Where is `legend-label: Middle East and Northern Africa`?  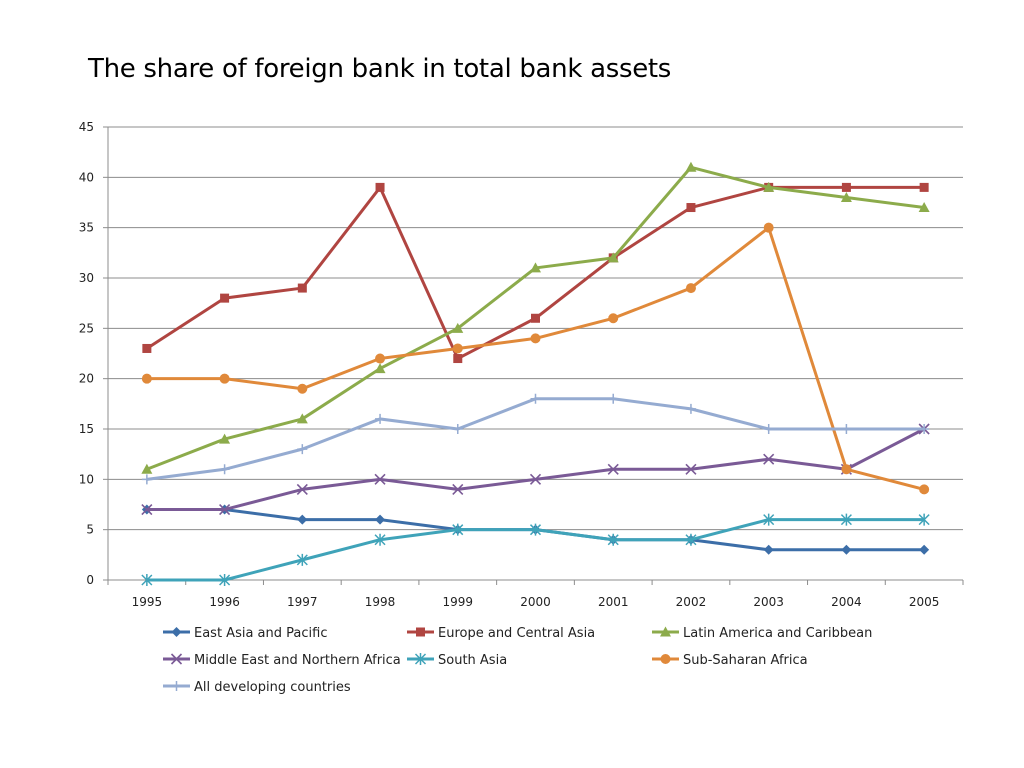
legend-label: Middle East and Northern Africa is located at coordinates (297, 660).